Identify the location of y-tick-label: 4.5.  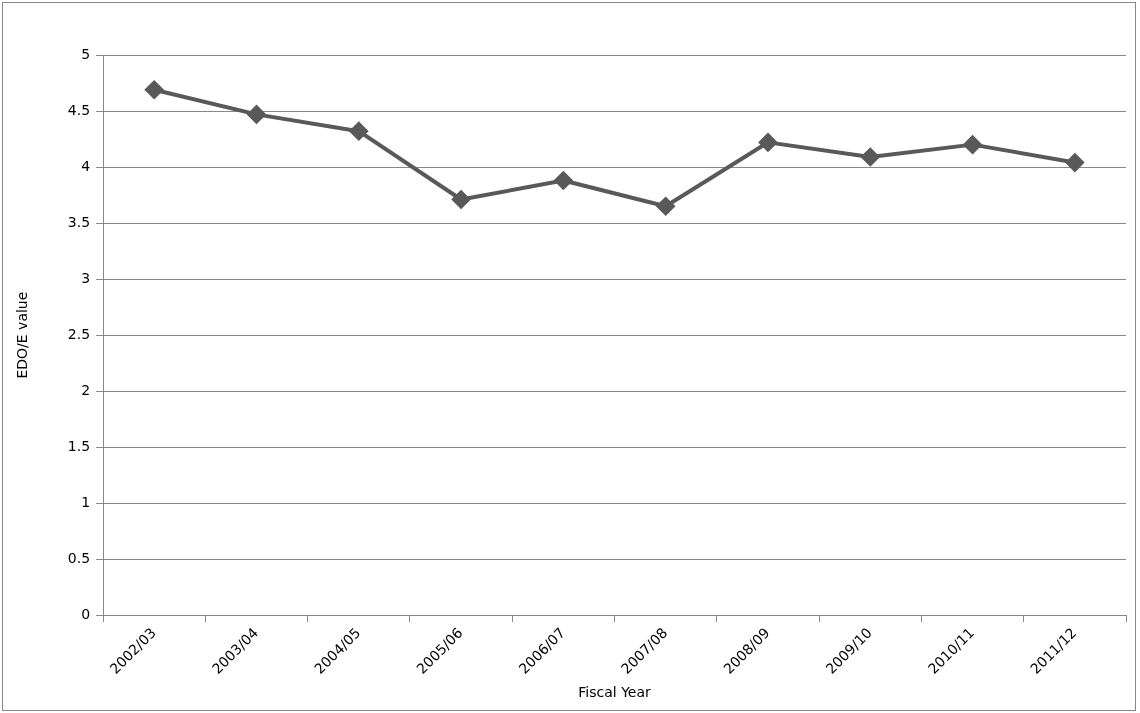
(79, 109).